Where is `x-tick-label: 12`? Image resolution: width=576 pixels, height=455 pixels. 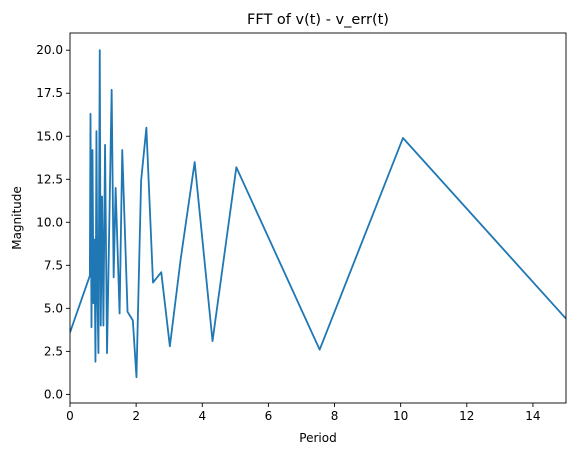
x-tick-label: 12 is located at coordinates (466, 416).